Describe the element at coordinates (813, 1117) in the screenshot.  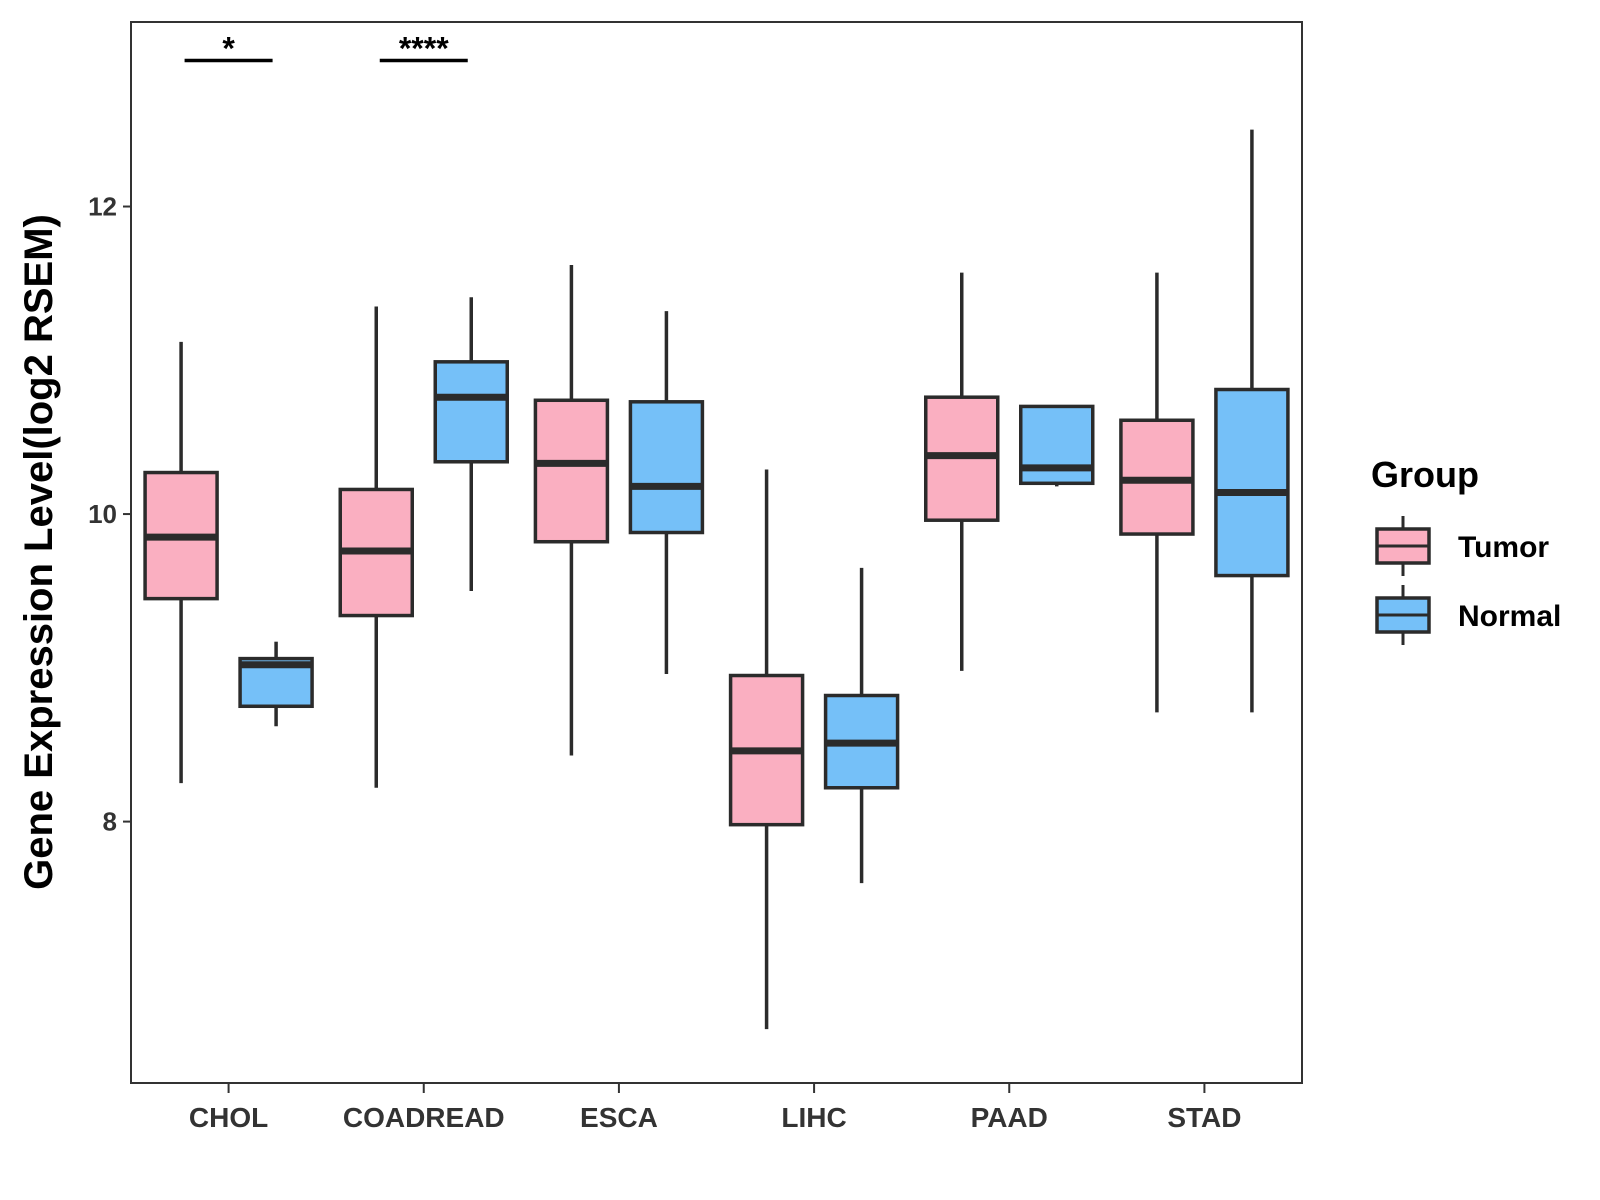
I see `x-tick-label-lihc: LIHC` at that location.